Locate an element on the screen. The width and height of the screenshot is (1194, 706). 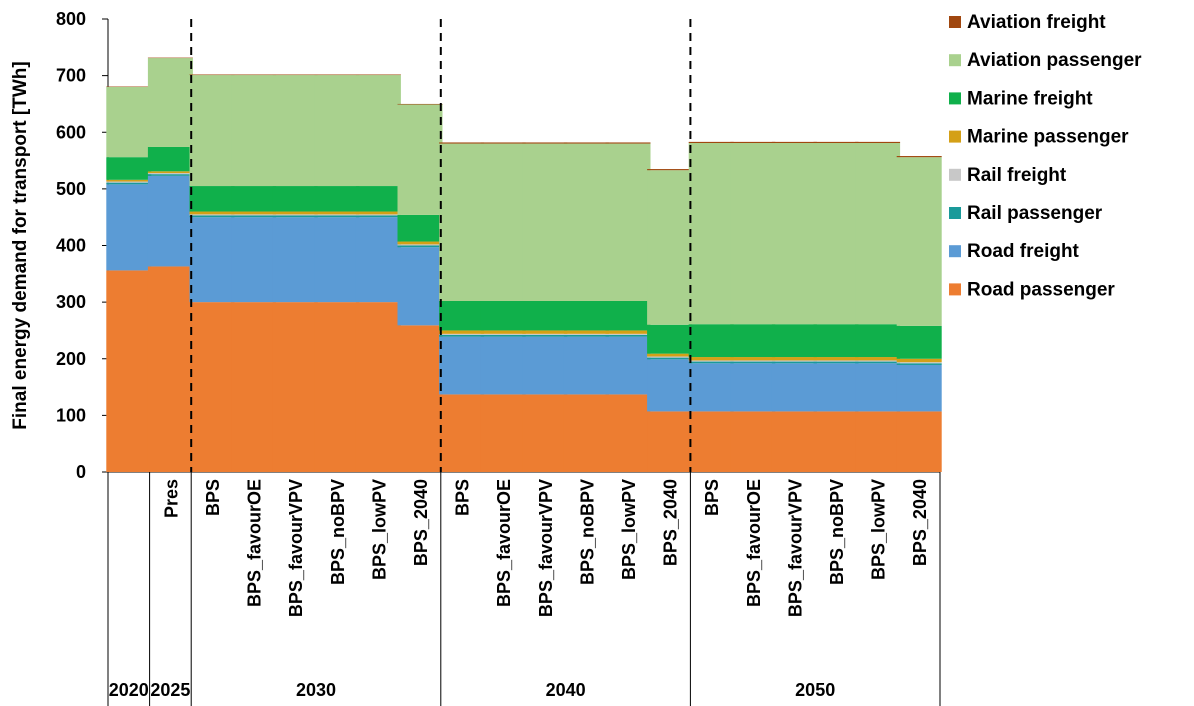
legend-label: Road passenger is located at coordinates (1041, 289).